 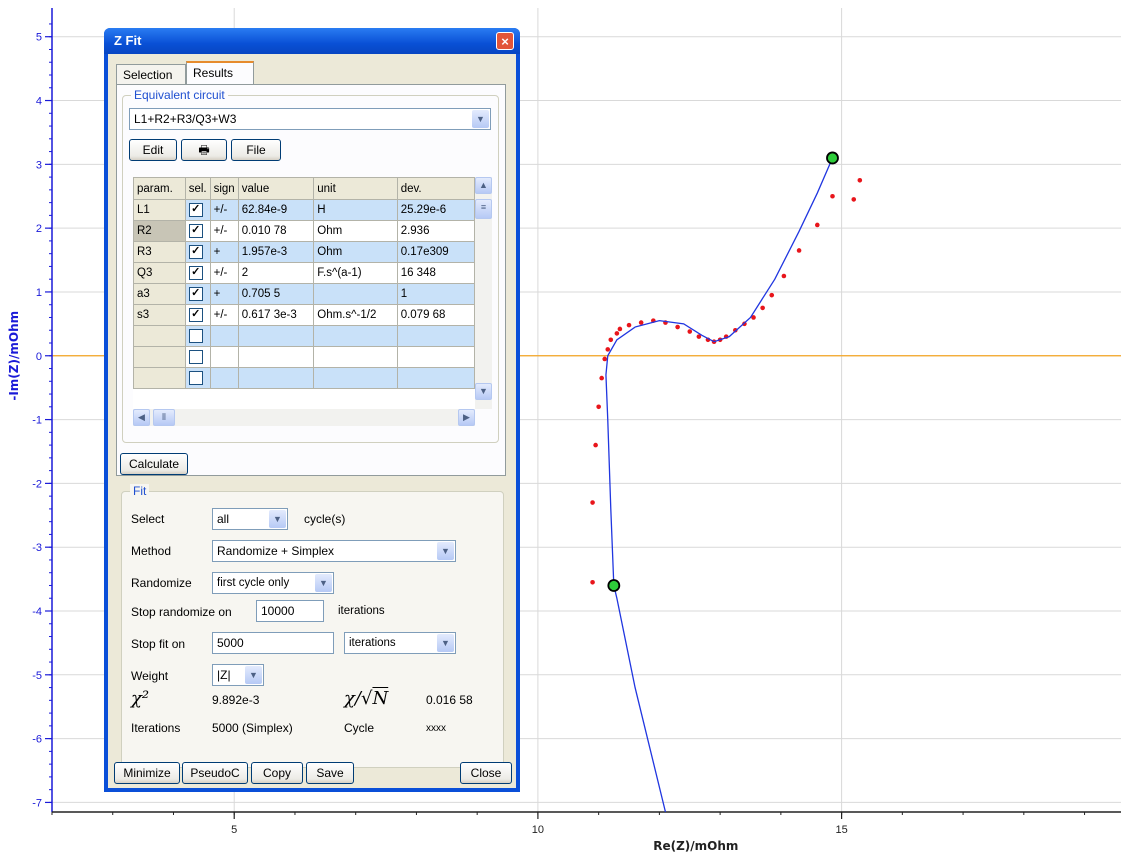 I want to click on y-tick-label: 4, so click(x=39, y=102).